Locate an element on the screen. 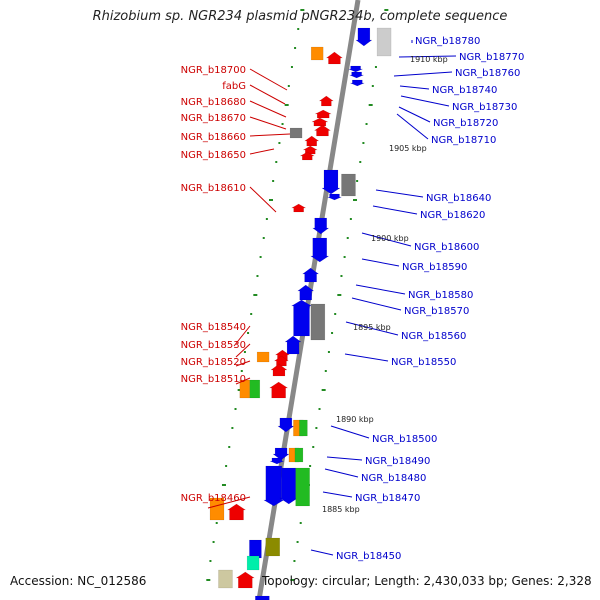  gene-label-right: NGR_b18600 is located at coordinates (446, 247).